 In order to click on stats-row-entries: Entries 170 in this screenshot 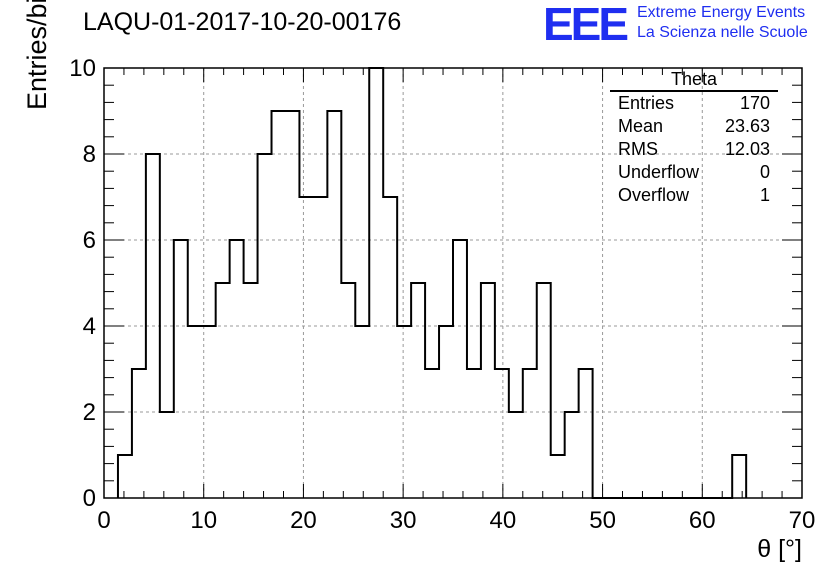, I will do `click(694, 103)`.